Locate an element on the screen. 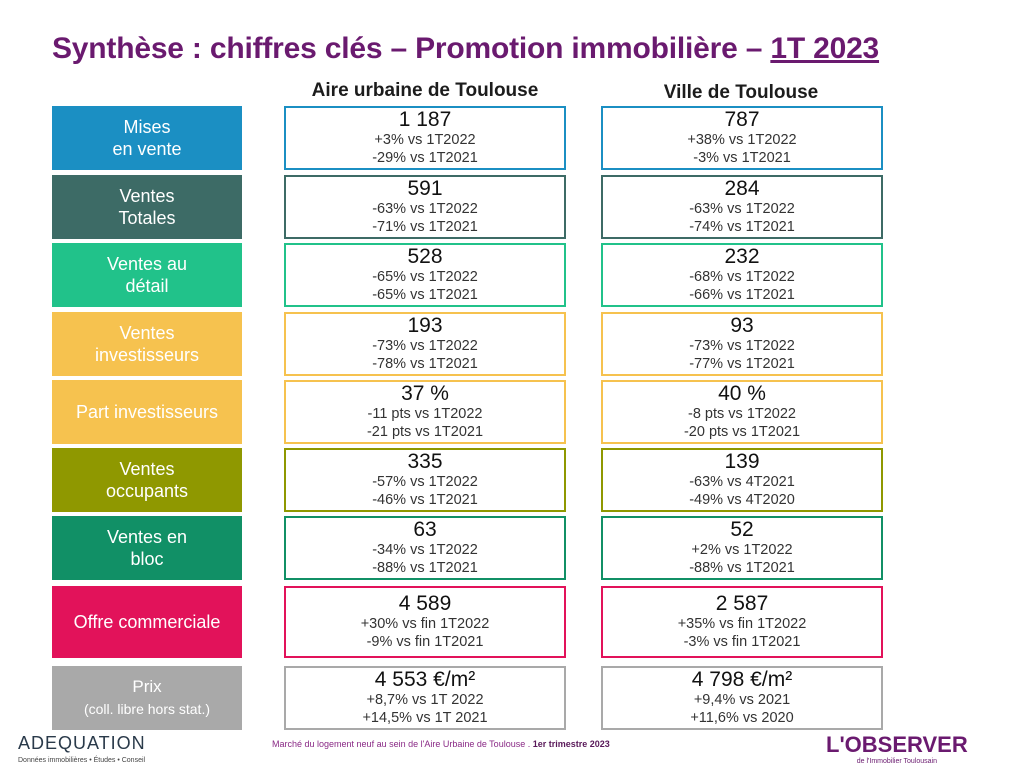  value-cell-ville: 232 -68% vs 1T2022 -66% vs 1T2021 is located at coordinates (742, 275).